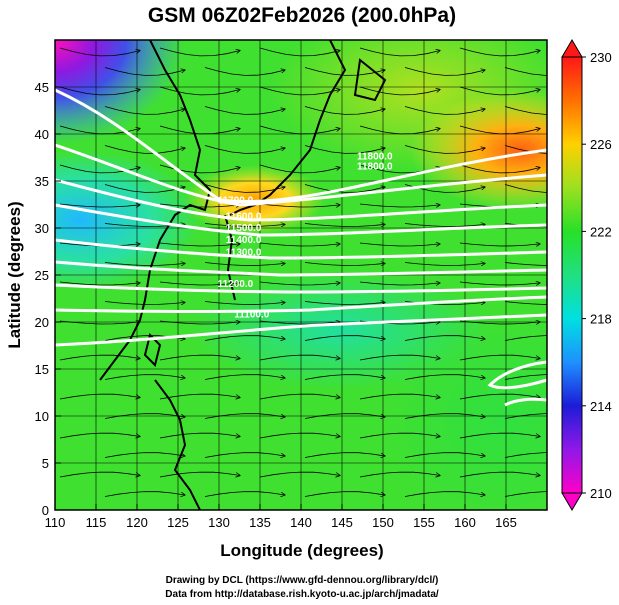 The height and width of the screenshot is (605, 619). What do you see at coordinates (96, 522) in the screenshot?
I see `x-tick-label: 115` at bounding box center [96, 522].